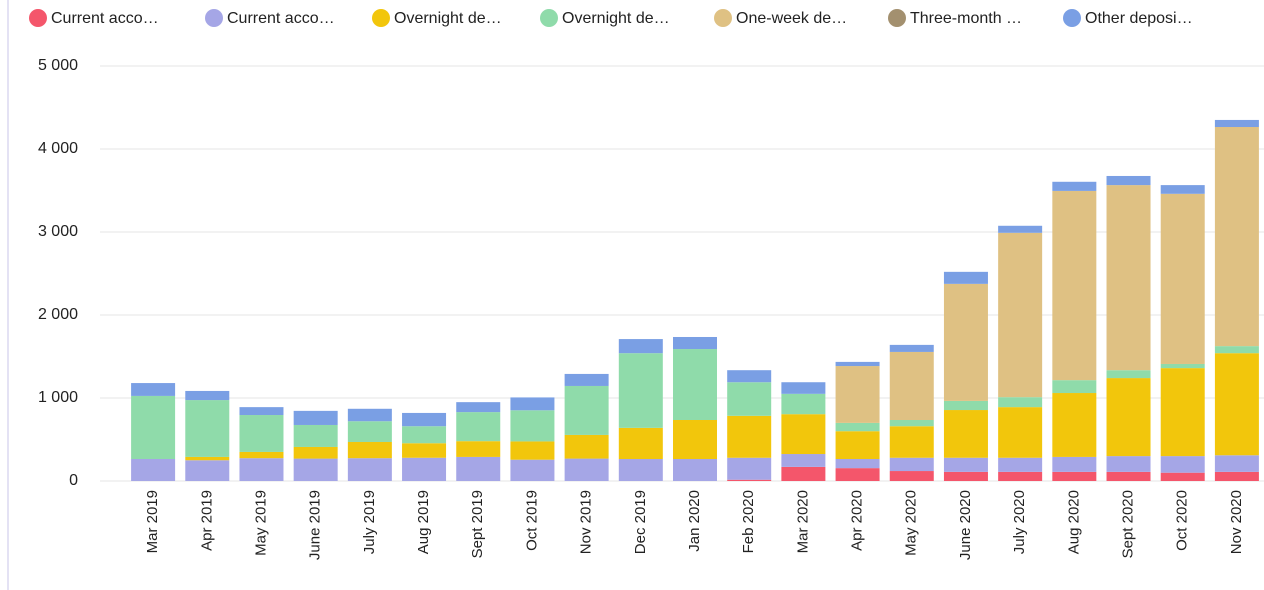 The height and width of the screenshot is (590, 1264). Describe the element at coordinates (8, 295) in the screenshot. I see `frame-edge` at that location.